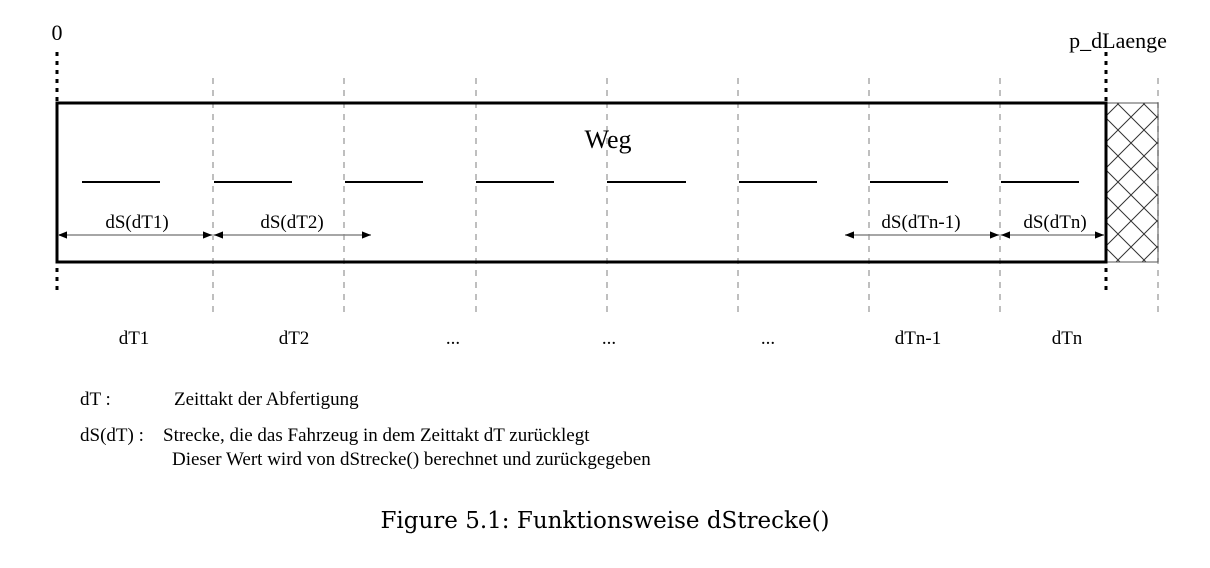 The height and width of the screenshot is (568, 1210). What do you see at coordinates (266, 399) in the screenshot?
I see `legend-dt-definition: Zeittakt der Abfertigung` at bounding box center [266, 399].